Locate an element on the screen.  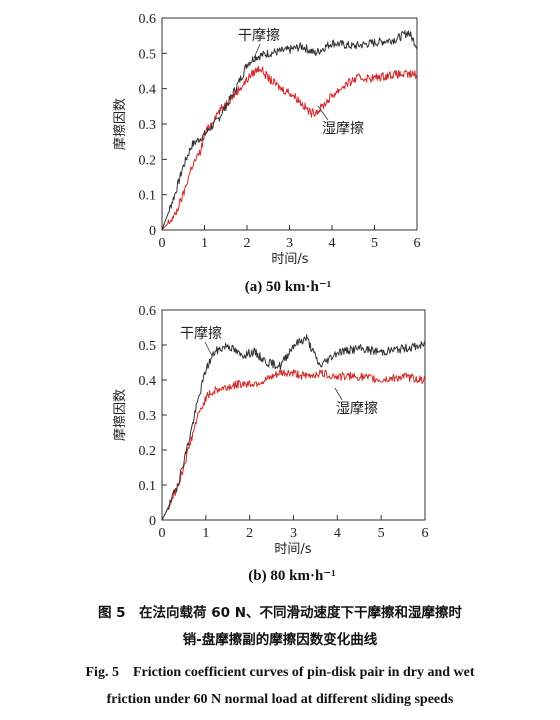
chart-b-y-tick-label: 0.6 is located at coordinates (148, 311).